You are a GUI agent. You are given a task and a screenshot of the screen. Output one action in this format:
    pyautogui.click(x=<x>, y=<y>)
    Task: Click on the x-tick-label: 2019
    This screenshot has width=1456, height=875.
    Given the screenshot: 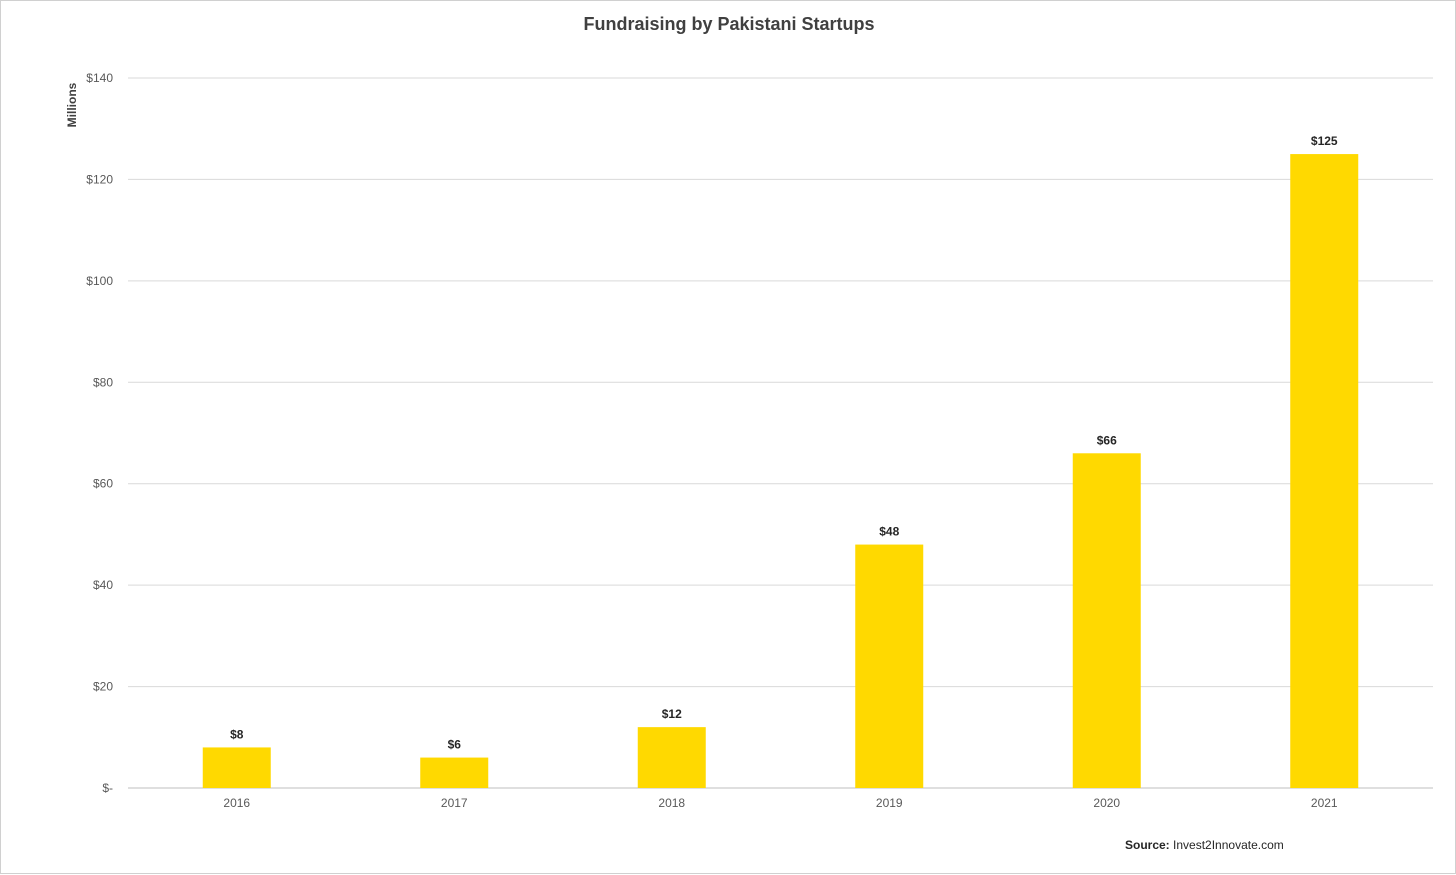 What is the action you would take?
    pyautogui.click(x=889, y=803)
    